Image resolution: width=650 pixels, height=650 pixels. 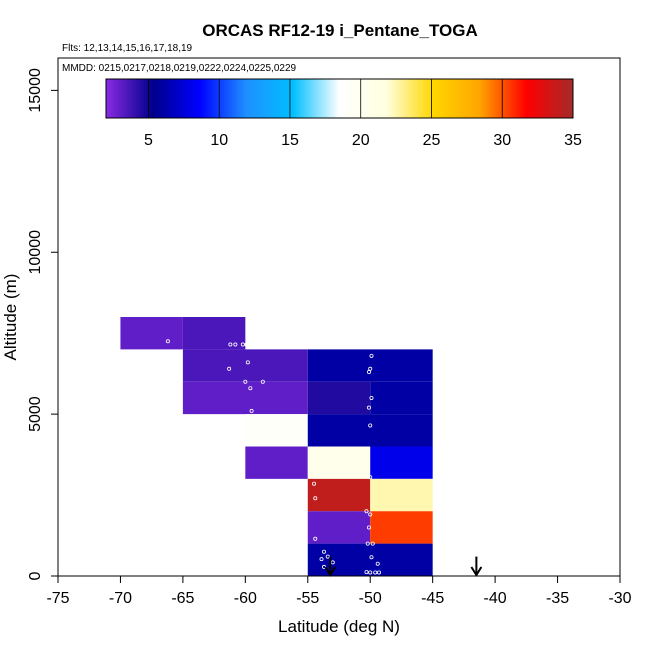 I want to click on y-tick-label-1: 5000, so click(x=35, y=414).